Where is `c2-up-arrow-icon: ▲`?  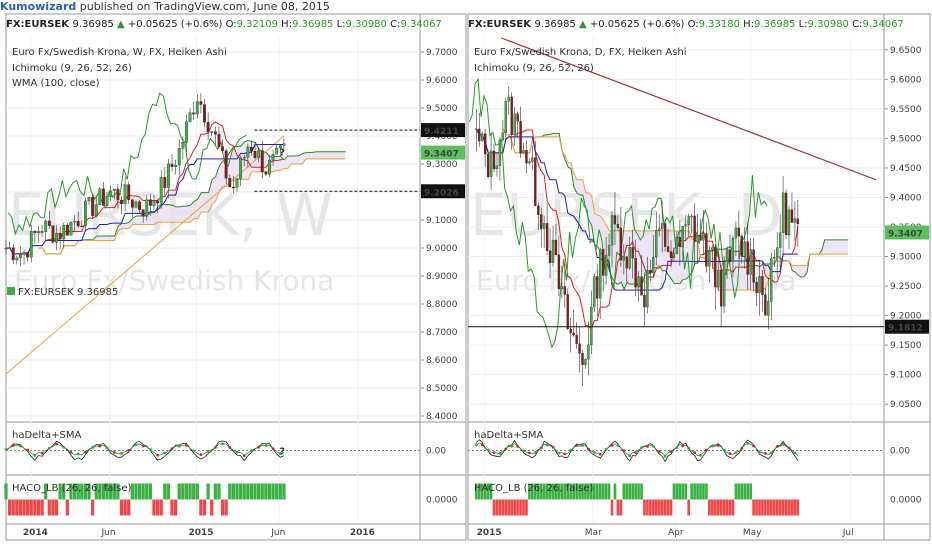
c2-up-arrow-icon: ▲ is located at coordinates (584, 24).